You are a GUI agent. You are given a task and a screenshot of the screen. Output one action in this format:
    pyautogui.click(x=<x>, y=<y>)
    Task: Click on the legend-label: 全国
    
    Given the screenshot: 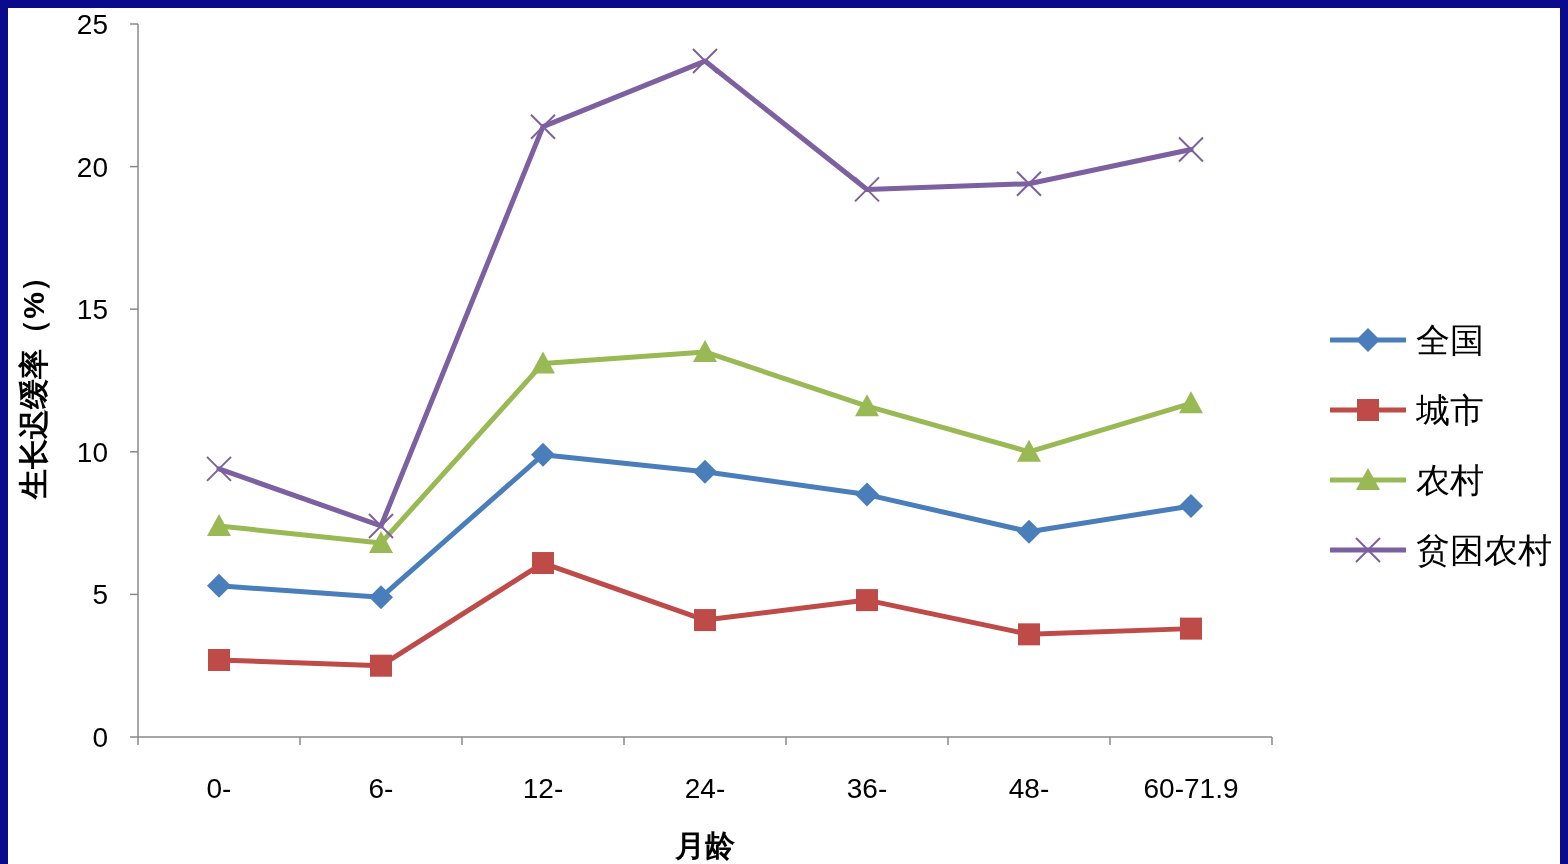 What is the action you would take?
    pyautogui.click(x=1450, y=340)
    